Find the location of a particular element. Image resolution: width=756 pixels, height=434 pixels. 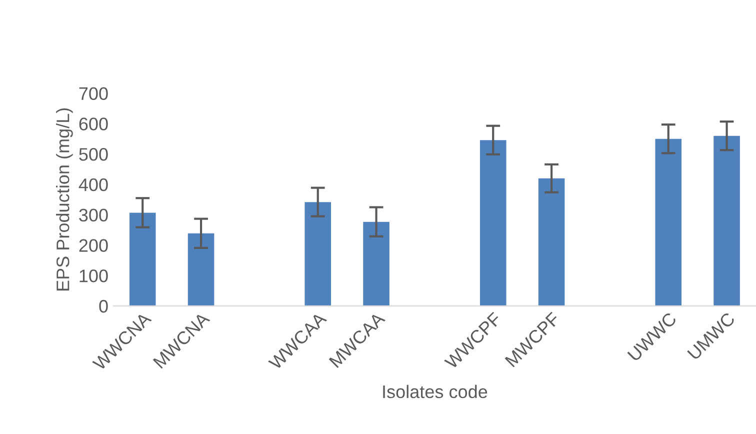

y-tick-label: 200 is located at coordinates (93, 245).